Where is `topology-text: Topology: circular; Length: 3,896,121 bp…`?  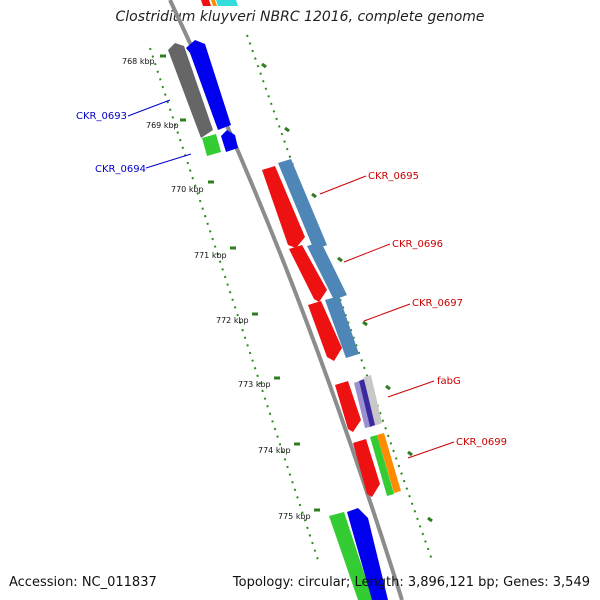 topology-text: Topology: circular; Length: 3,896,121 bp… is located at coordinates (411, 582).